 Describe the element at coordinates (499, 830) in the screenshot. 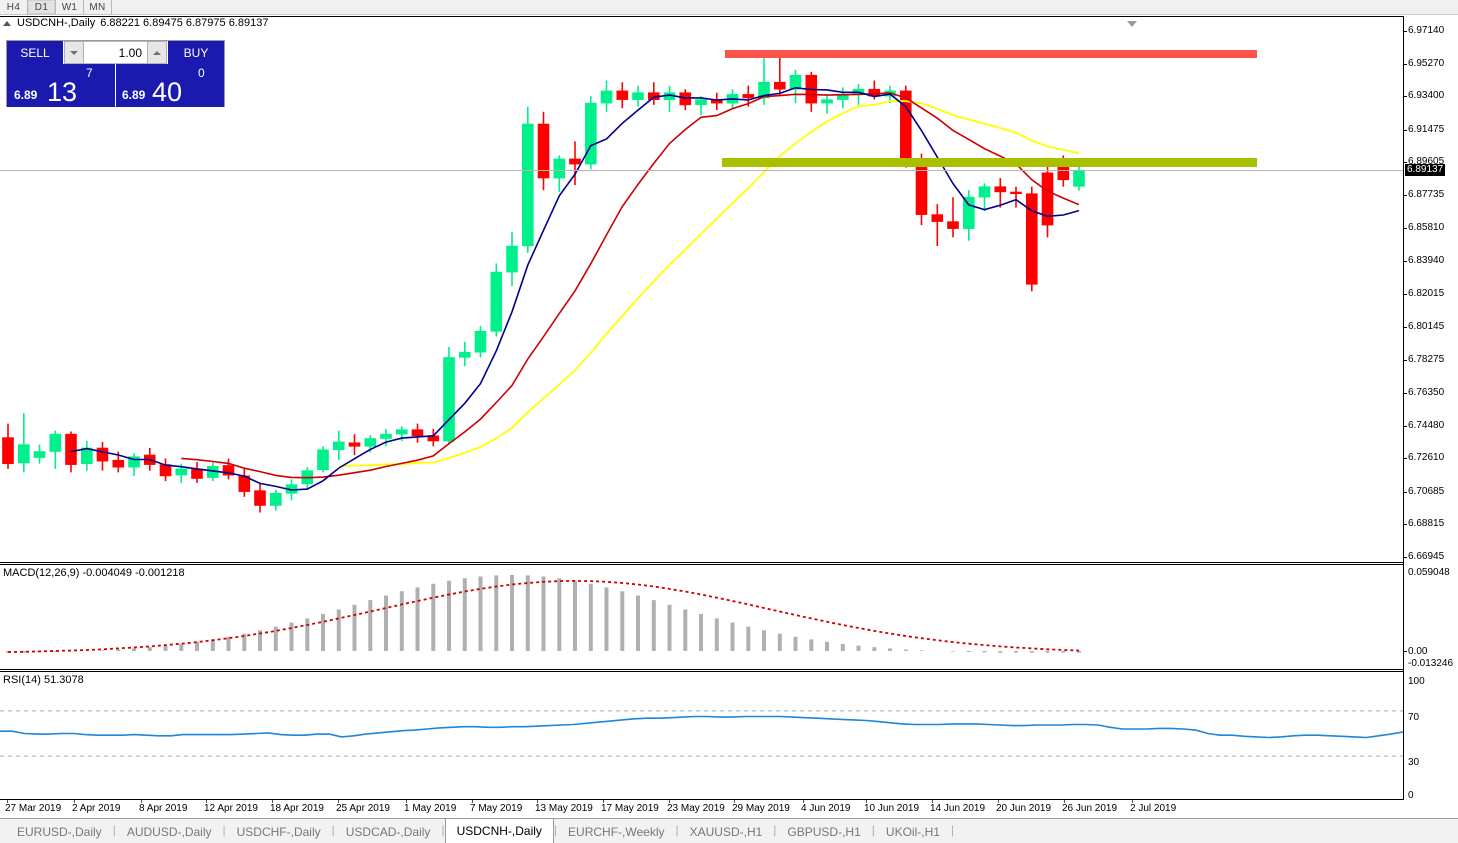

I see `symbol-tab-usdcnh-daily: USDCNH-,Daily` at that location.